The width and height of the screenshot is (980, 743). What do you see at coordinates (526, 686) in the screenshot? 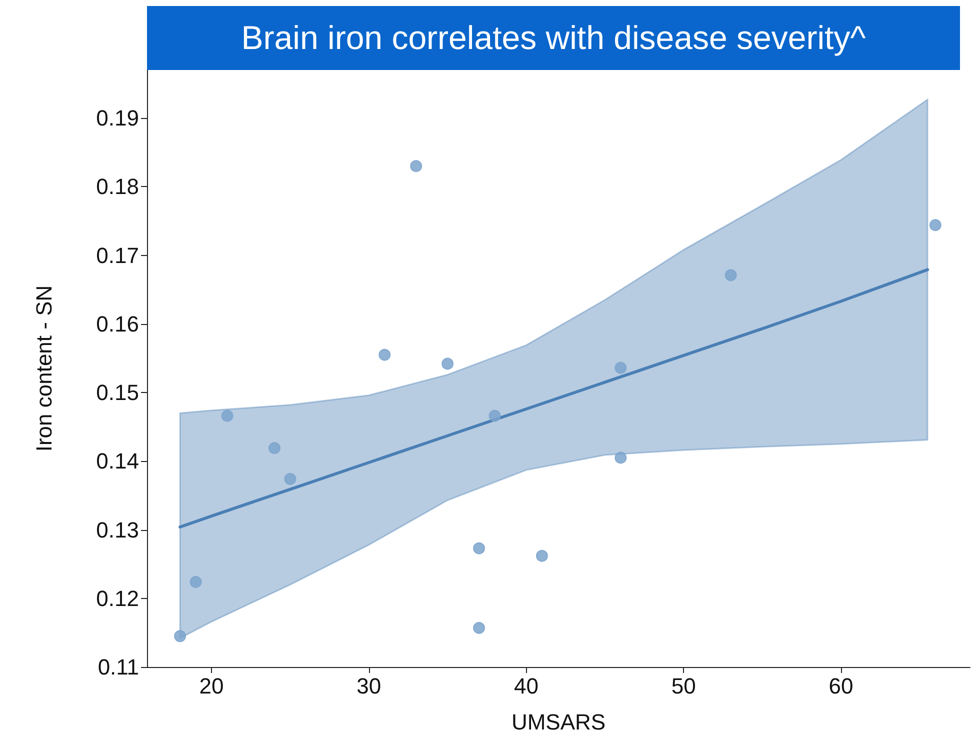
I see `x-tick-label: 40` at bounding box center [526, 686].